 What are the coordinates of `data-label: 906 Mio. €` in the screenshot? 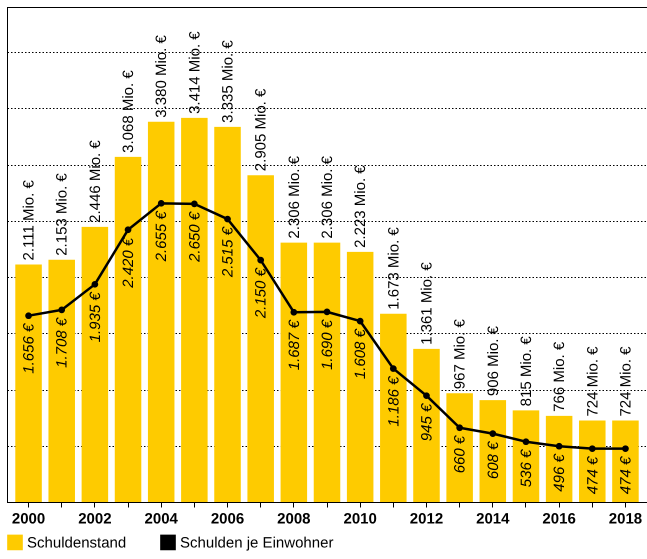 It's located at (493, 360).